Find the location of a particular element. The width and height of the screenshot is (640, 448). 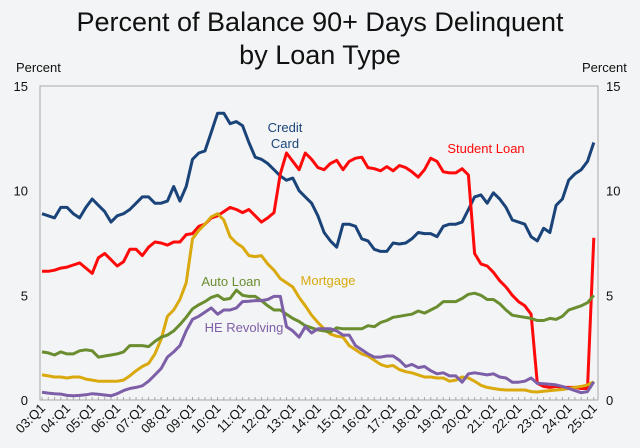

y-axis-label-right: Percent is located at coordinates (604, 67).